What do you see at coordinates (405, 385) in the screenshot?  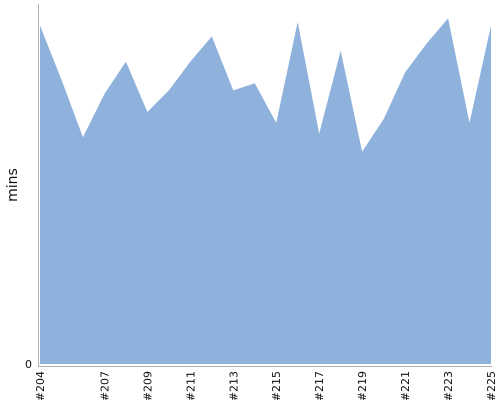 I see `x-tick-label: #221` at bounding box center [405, 385].